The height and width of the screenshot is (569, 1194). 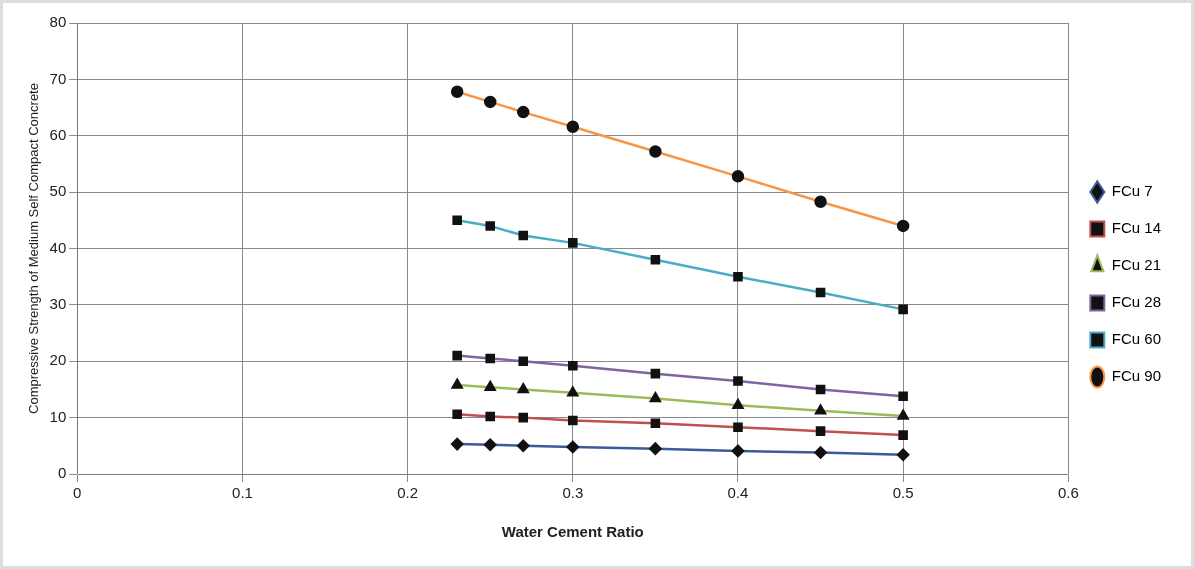 I want to click on y-tick-label: 10, so click(x=58, y=416).